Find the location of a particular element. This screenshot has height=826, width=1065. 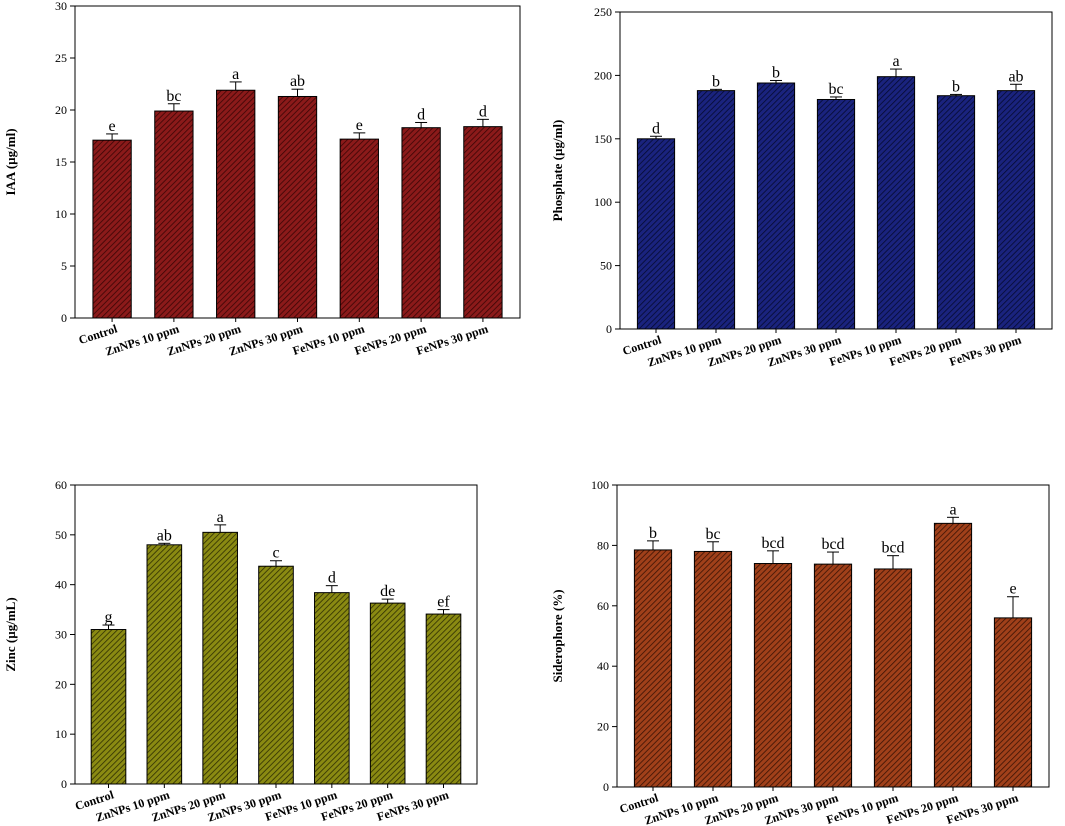

y-axis-title: IAA (µg/ml) is located at coordinates (10, 161).